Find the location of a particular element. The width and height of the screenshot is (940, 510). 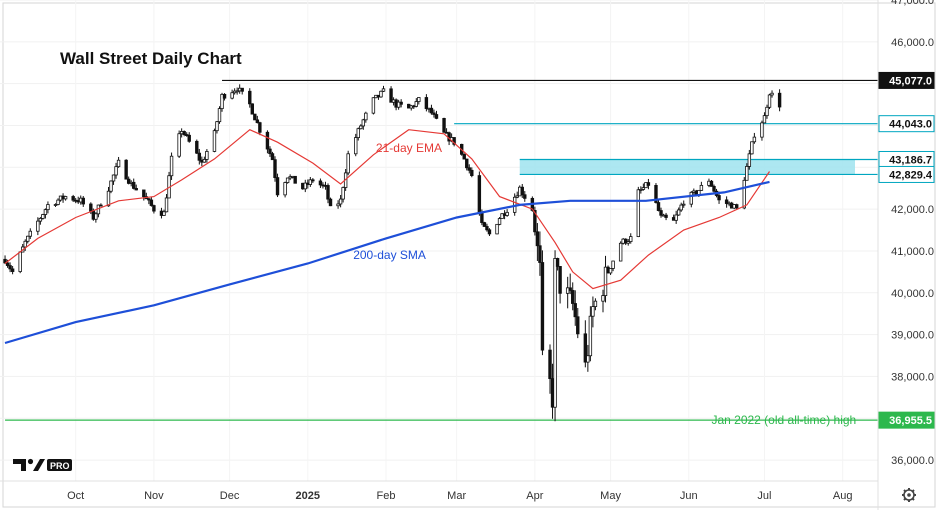

resistance-zone-fill is located at coordinates (687, 167).